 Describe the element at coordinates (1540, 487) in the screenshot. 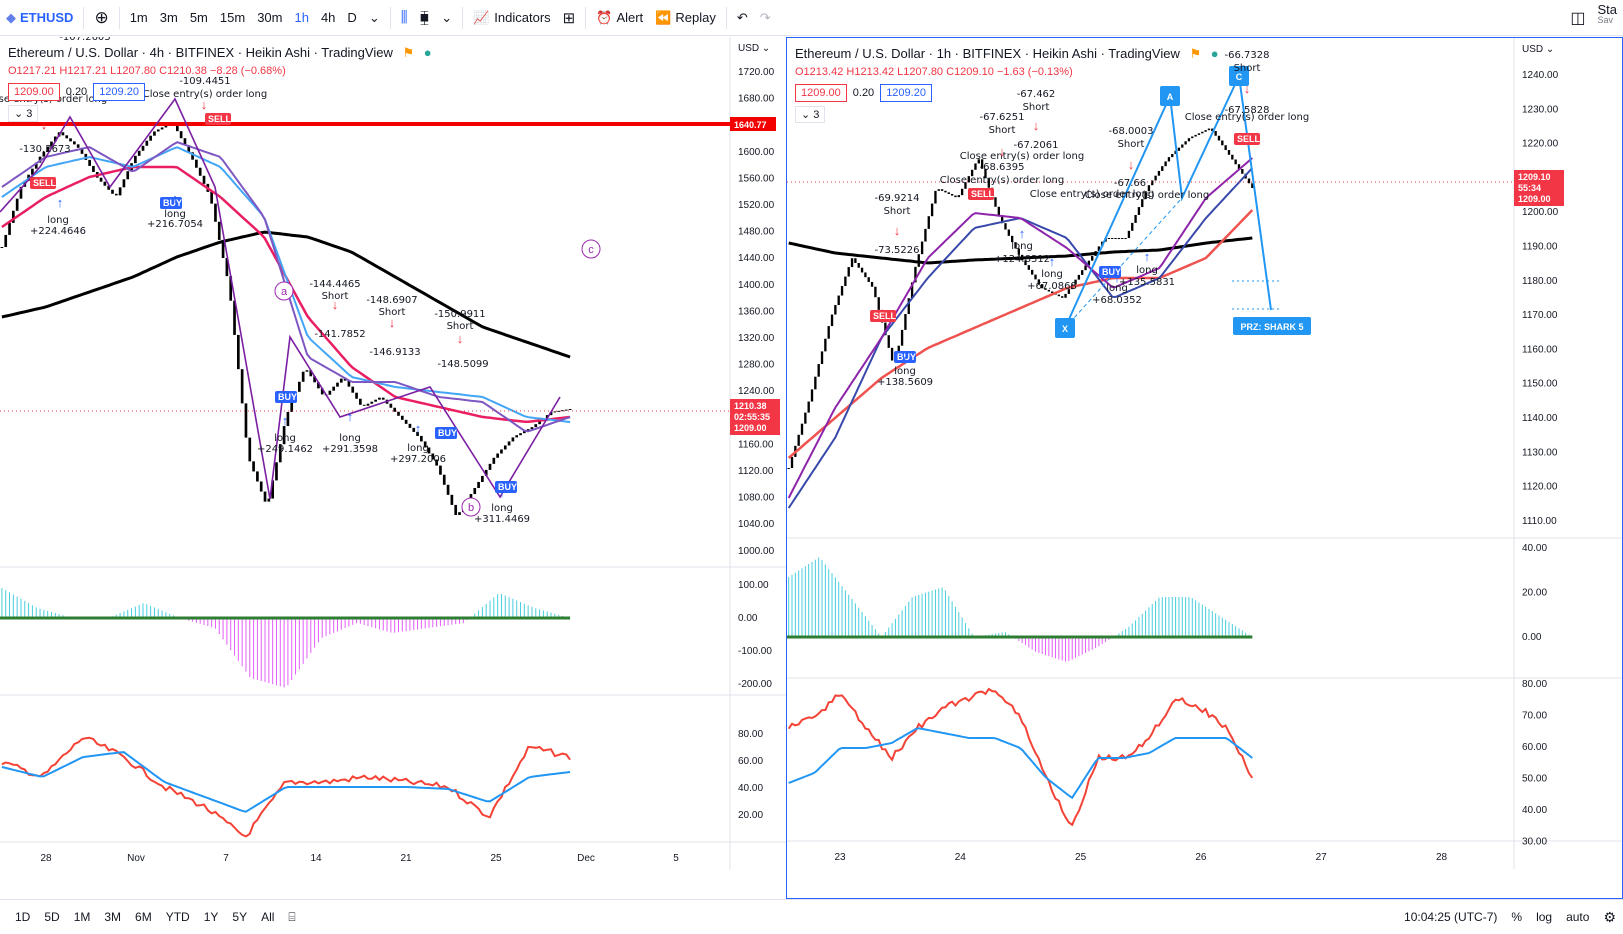

I see `price-tick-label: 1120.00` at that location.